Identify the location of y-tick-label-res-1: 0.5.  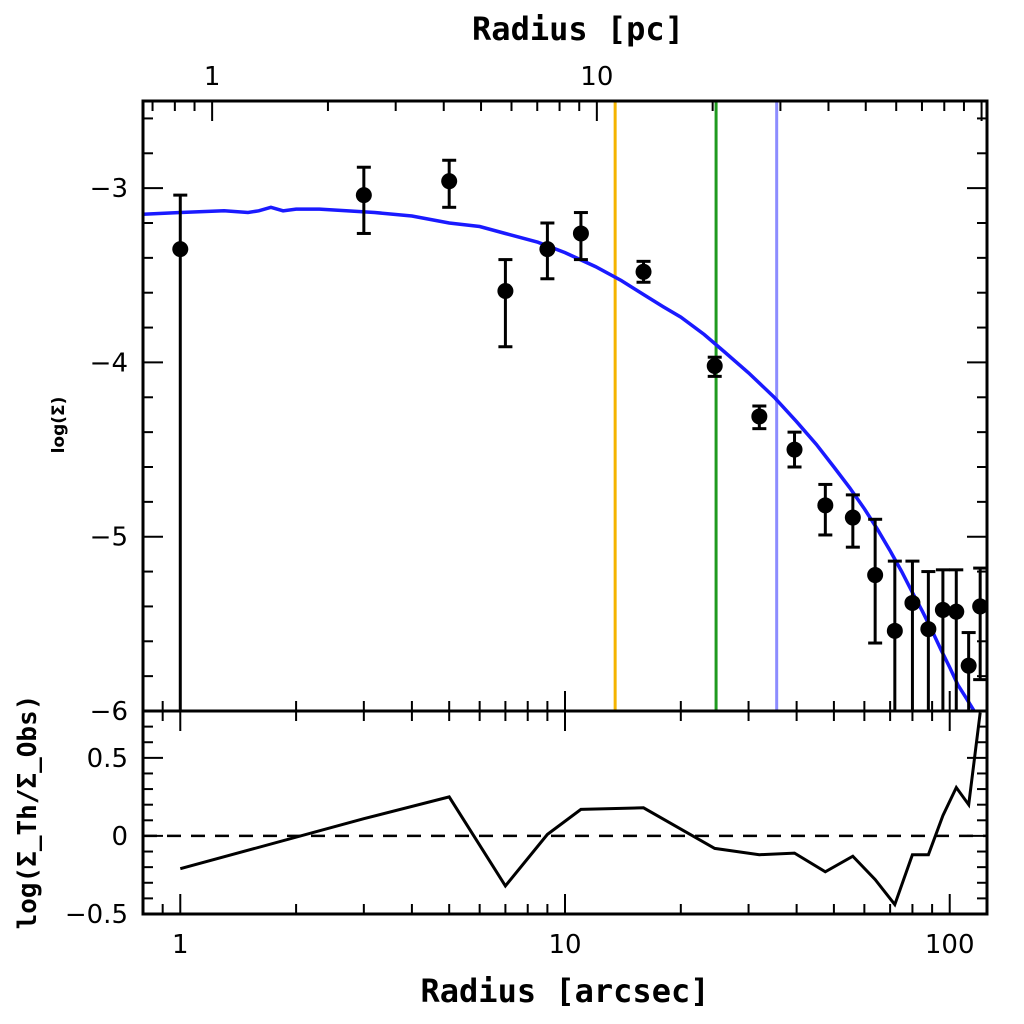
(107, 759).